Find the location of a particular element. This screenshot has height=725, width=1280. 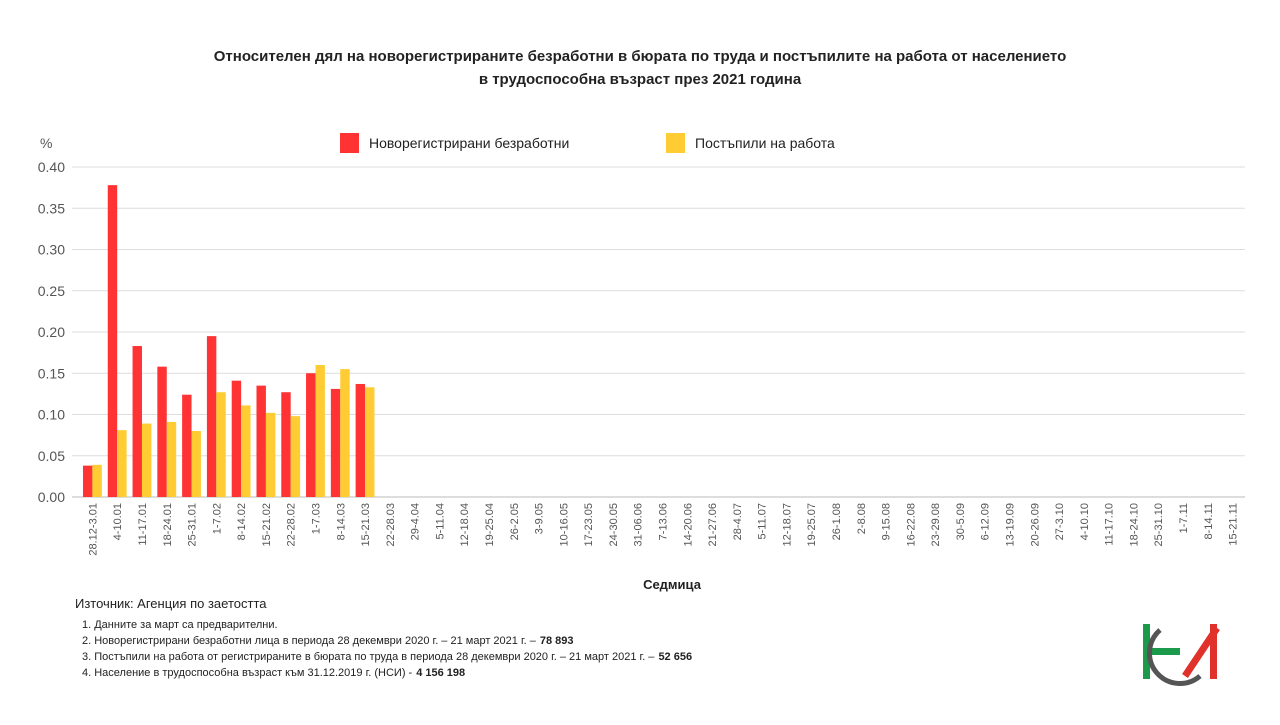

y-tick-label: 0.40 is located at coordinates (51, 167).